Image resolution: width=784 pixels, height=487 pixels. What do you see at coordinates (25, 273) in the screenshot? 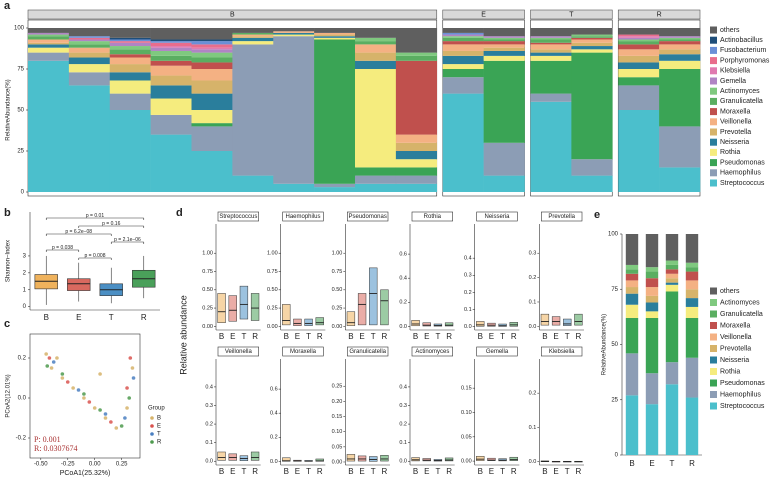
I see `y-tick-label: 2` at bounding box center [25, 273].